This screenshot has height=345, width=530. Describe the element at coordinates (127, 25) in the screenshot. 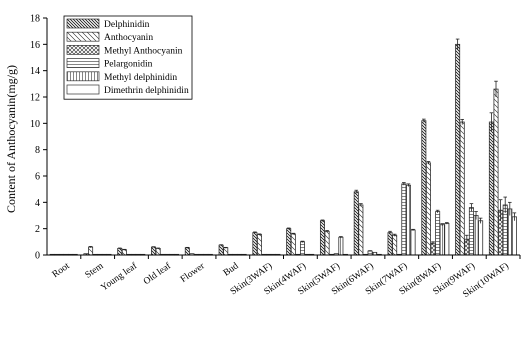

I see `legend-label: Delphinidin` at that location.